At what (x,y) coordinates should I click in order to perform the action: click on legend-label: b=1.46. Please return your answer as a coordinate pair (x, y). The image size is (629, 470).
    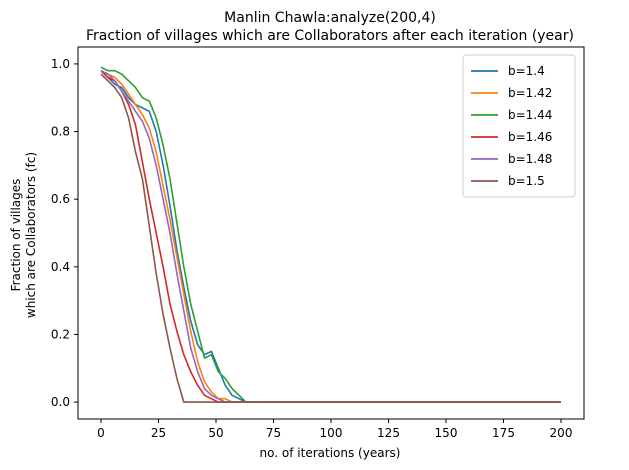
    Looking at the image, I should click on (530, 137).